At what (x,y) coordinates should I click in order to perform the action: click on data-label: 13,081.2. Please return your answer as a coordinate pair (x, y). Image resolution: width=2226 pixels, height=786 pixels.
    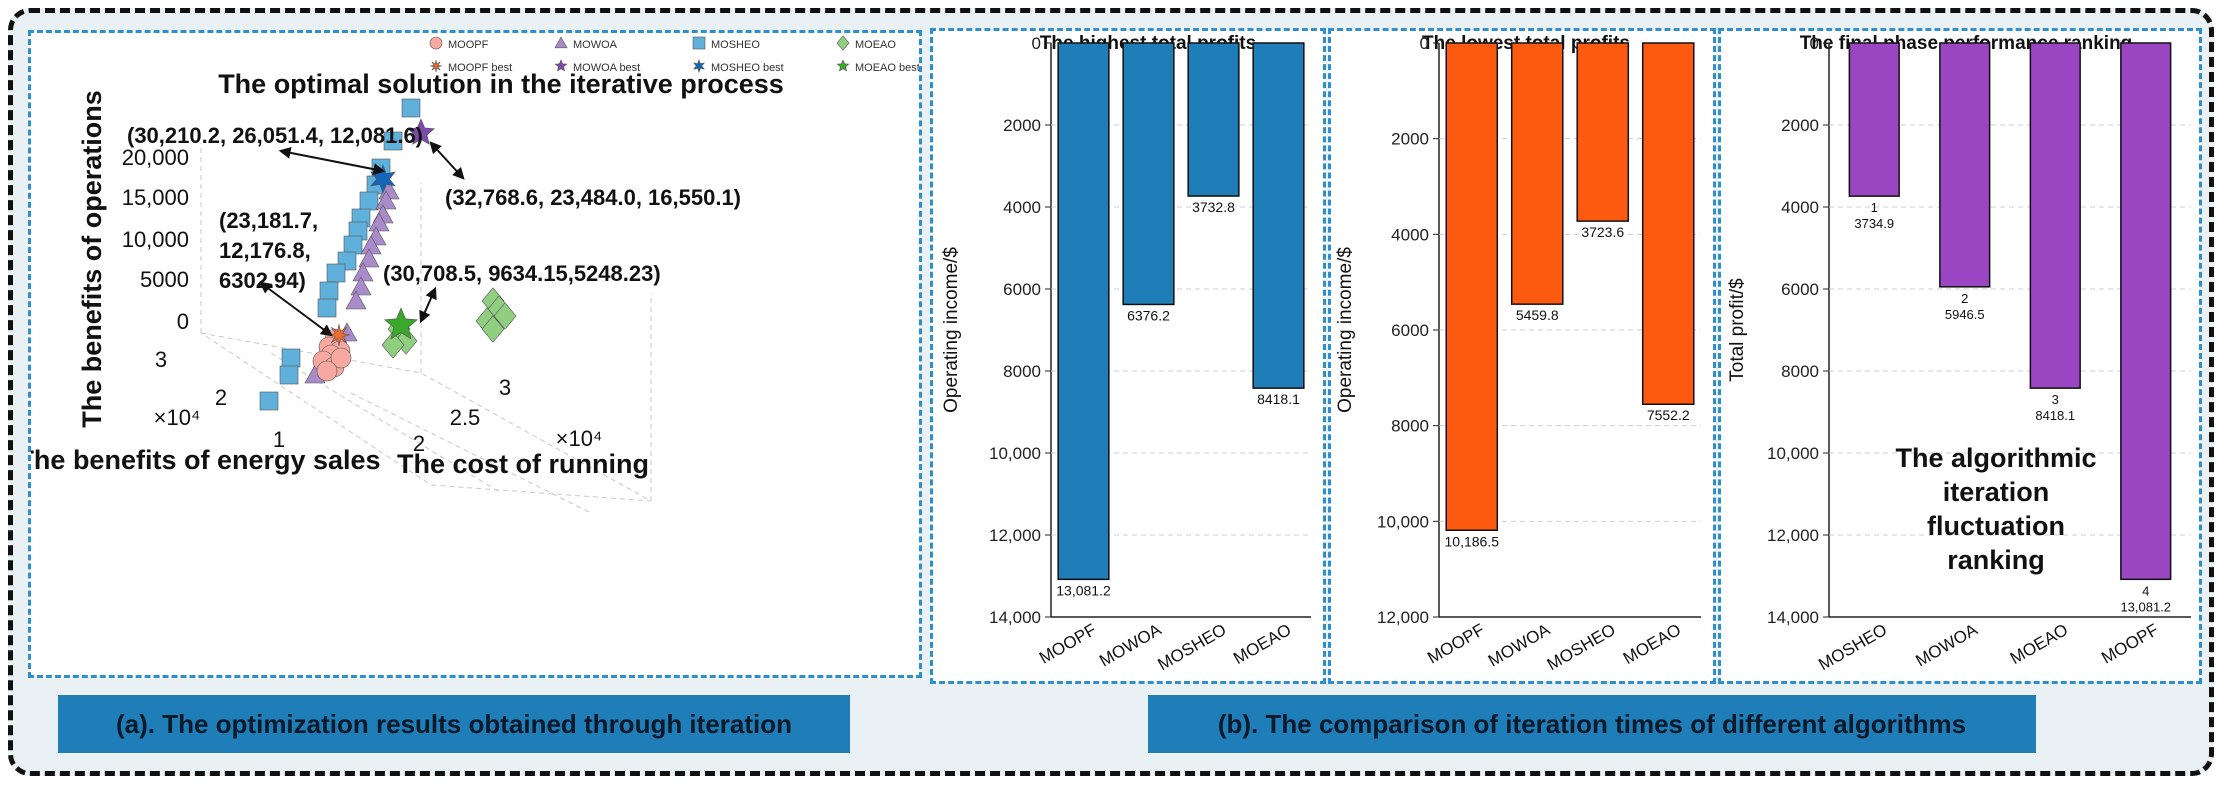
    Looking at the image, I should click on (1083, 590).